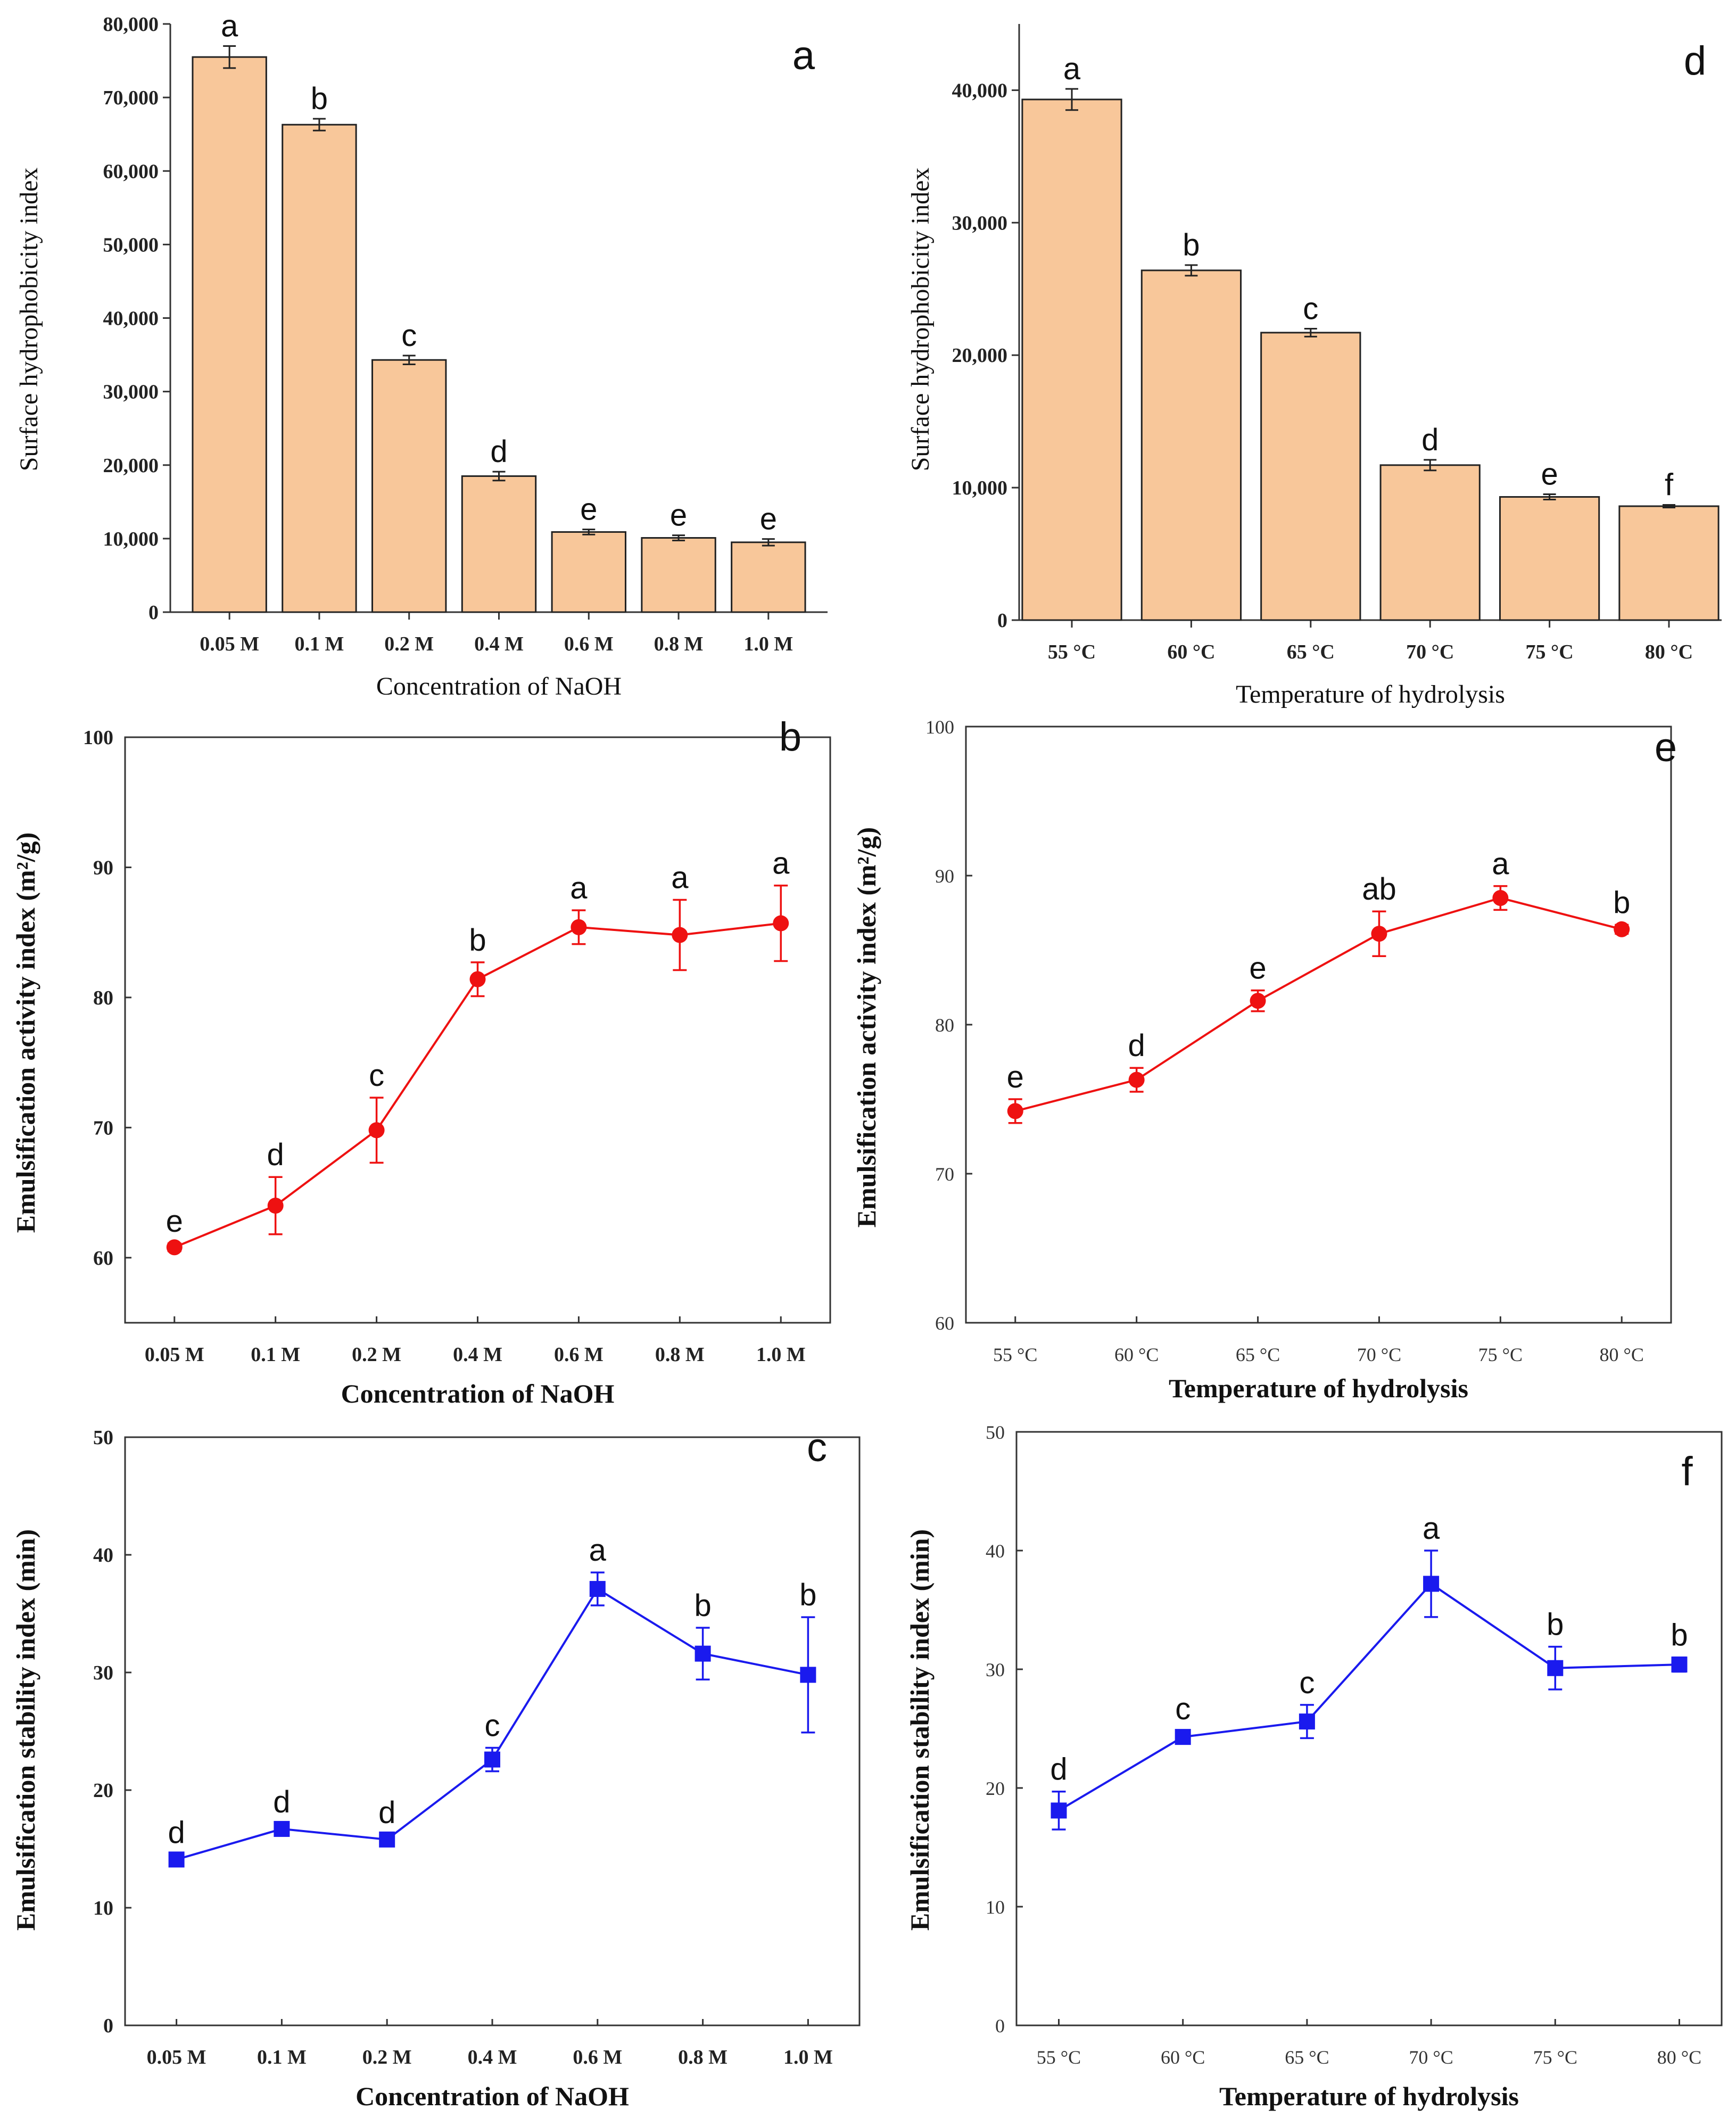 The height and width of the screenshot is (2118, 1736). What do you see at coordinates (1669, 485) in the screenshot?
I see `significance-letter: f` at bounding box center [1669, 485].